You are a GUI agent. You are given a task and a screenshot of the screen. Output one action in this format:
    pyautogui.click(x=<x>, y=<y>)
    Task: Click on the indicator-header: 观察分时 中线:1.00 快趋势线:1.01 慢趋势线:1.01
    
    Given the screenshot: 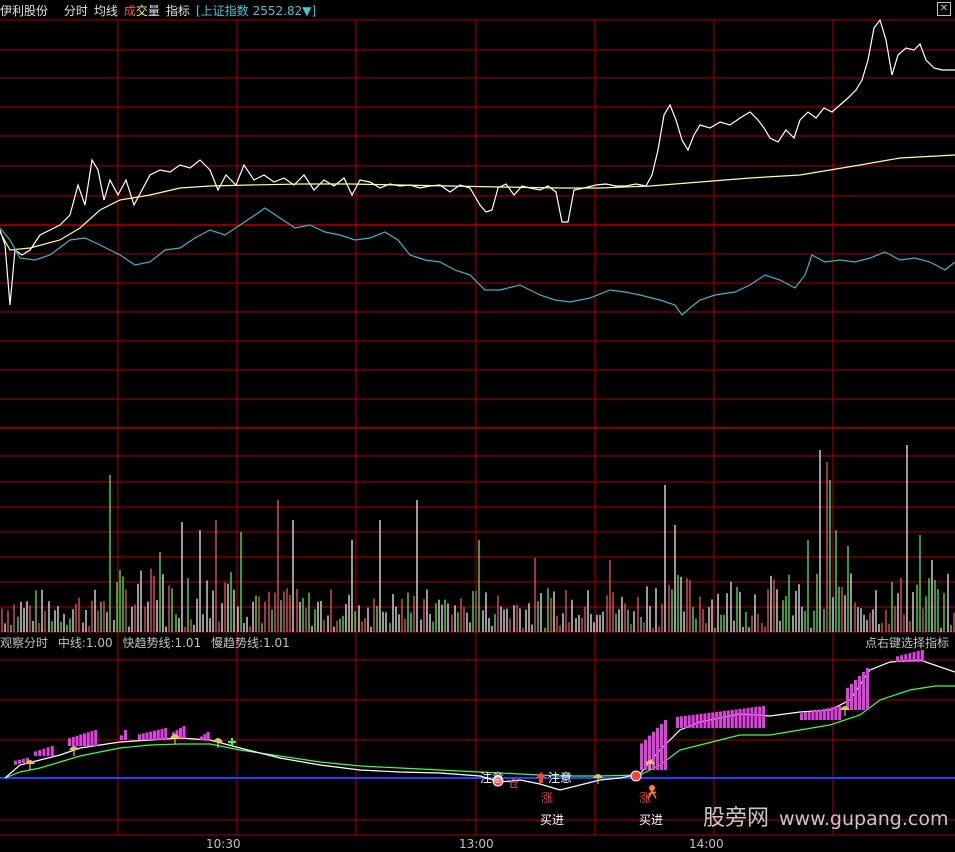 What is the action you would take?
    pyautogui.click(x=148, y=642)
    